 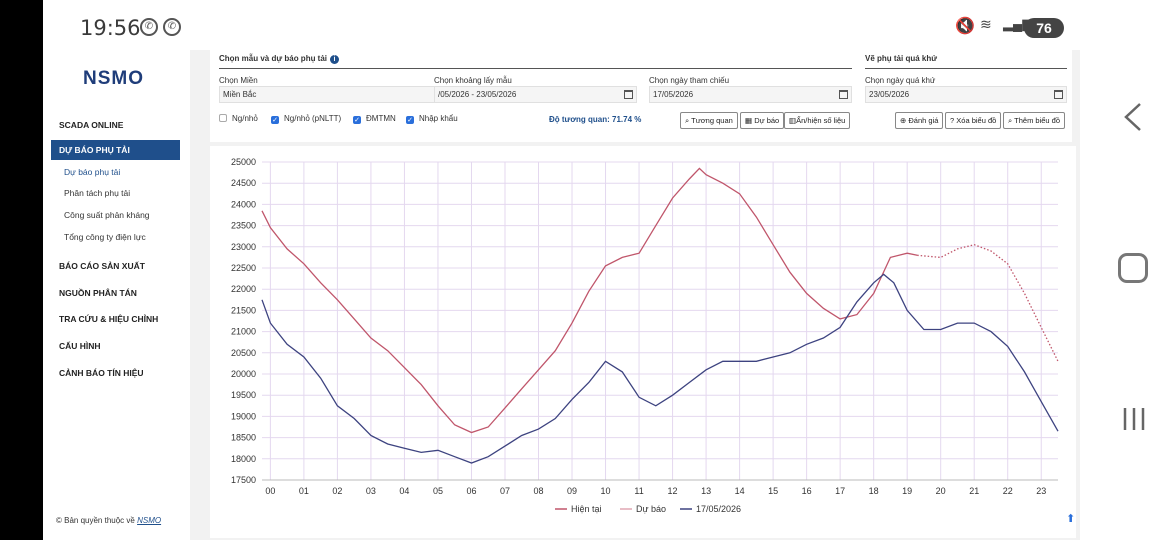 What do you see at coordinates (102, 266) in the screenshot?
I see `menu-bao-cao-san-xuat: BÁO CÁO SẢN XUẤT` at bounding box center [102, 266].